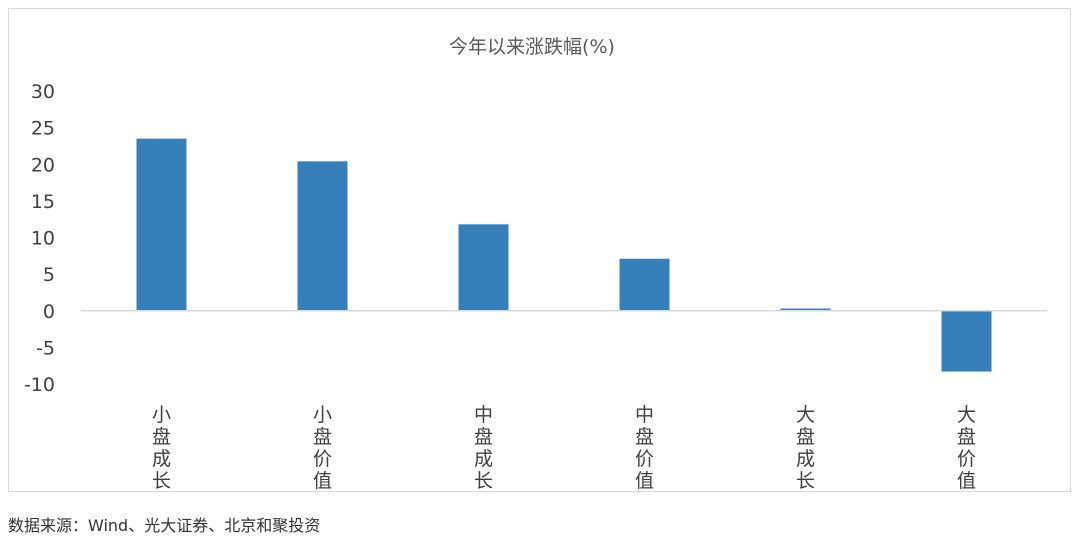  What do you see at coordinates (43, 202) in the screenshot?
I see `y-tick-label: 15` at bounding box center [43, 202].